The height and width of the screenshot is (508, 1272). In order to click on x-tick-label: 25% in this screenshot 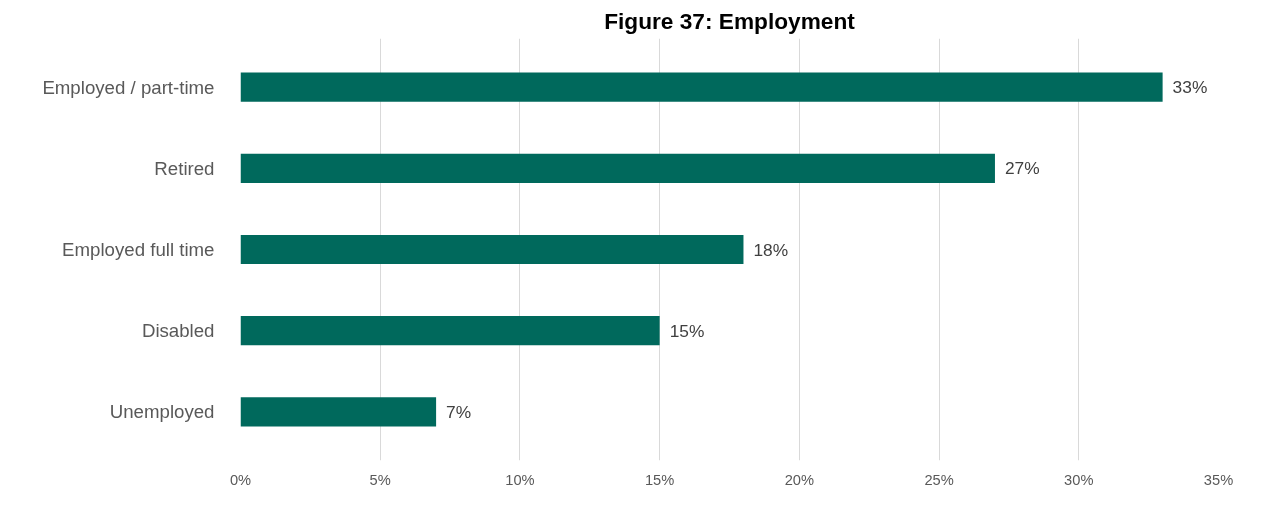, I will do `click(939, 479)`.